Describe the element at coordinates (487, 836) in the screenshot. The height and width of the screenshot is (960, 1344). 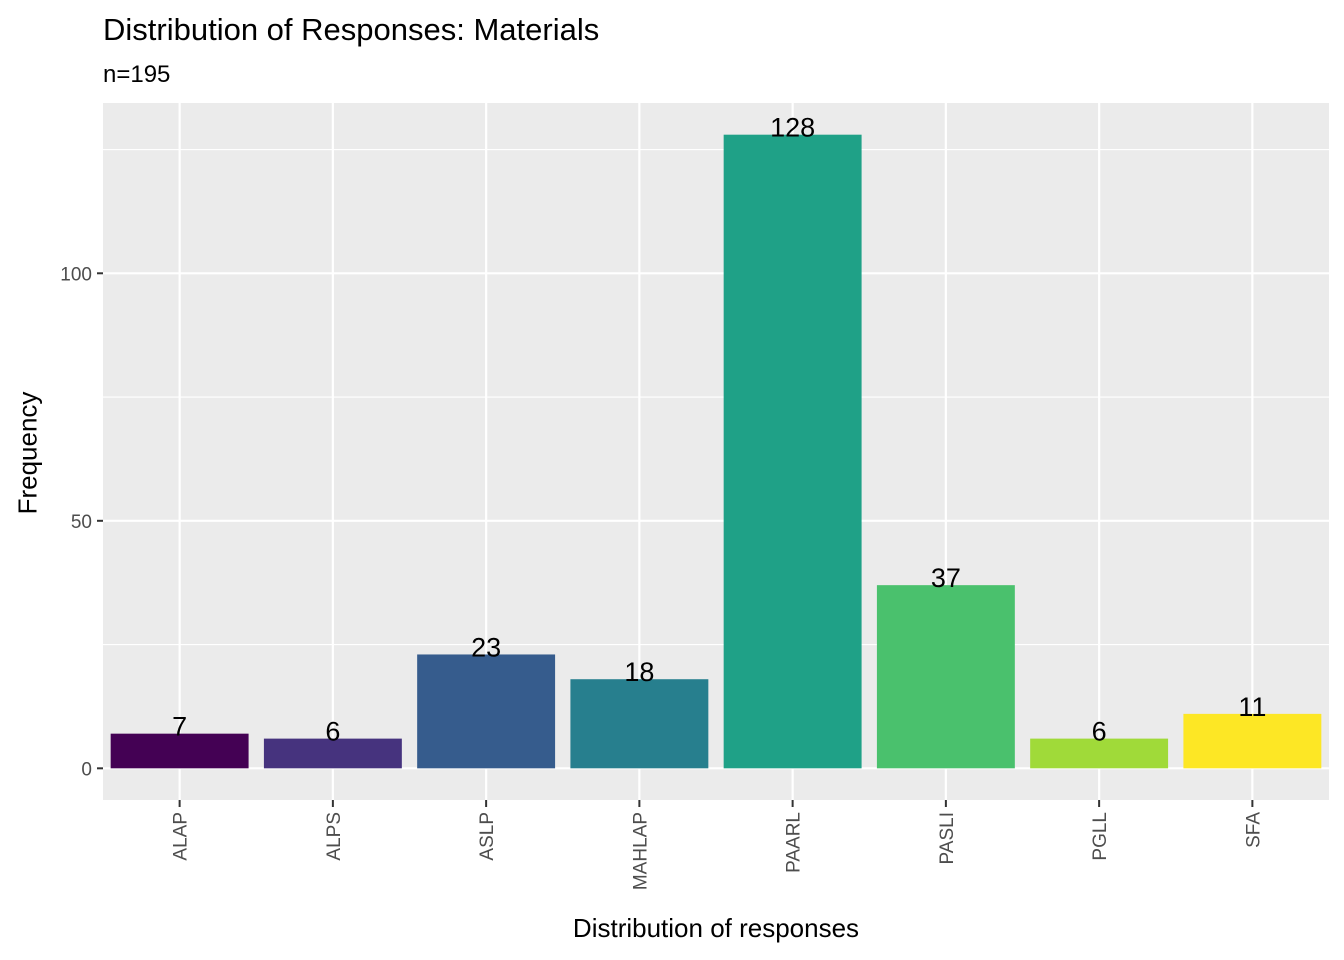
I see `x-tick-label: ASLP` at that location.